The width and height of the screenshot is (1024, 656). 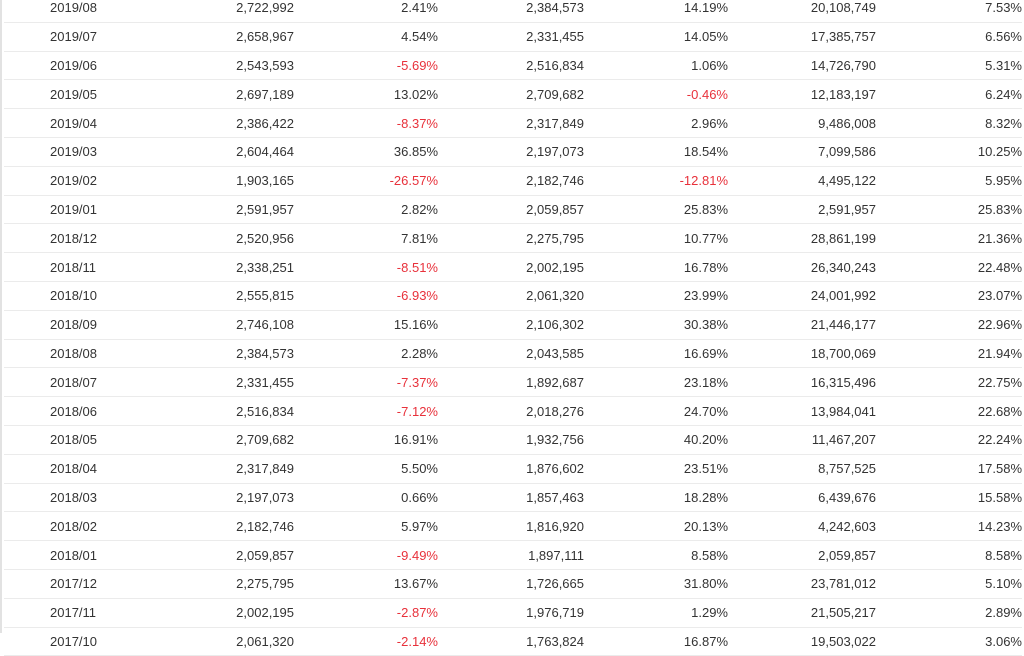 What do you see at coordinates (366, 152) in the screenshot?
I see `change-pct-cell: 36.85%` at bounding box center [366, 152].